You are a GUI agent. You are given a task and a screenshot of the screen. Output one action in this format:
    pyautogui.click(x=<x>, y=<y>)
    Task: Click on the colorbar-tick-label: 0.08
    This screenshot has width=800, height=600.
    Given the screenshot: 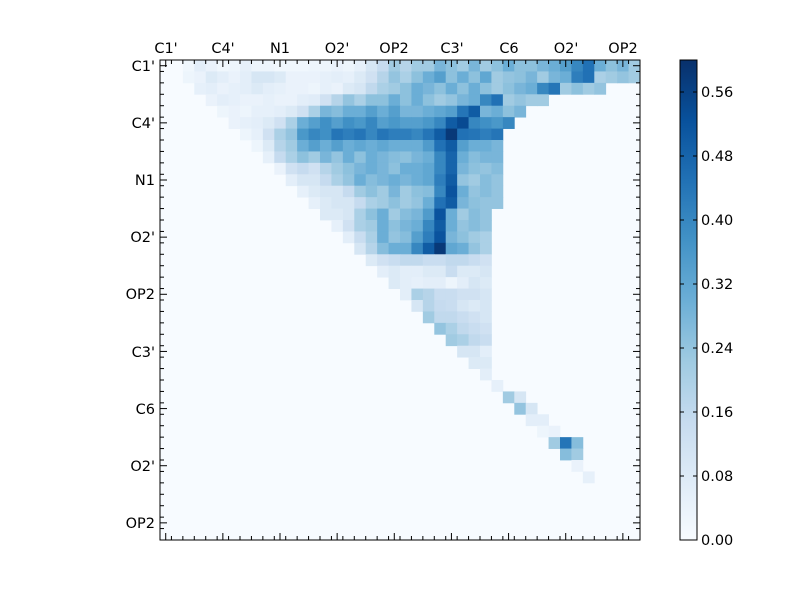 What is the action you would take?
    pyautogui.click(x=717, y=477)
    